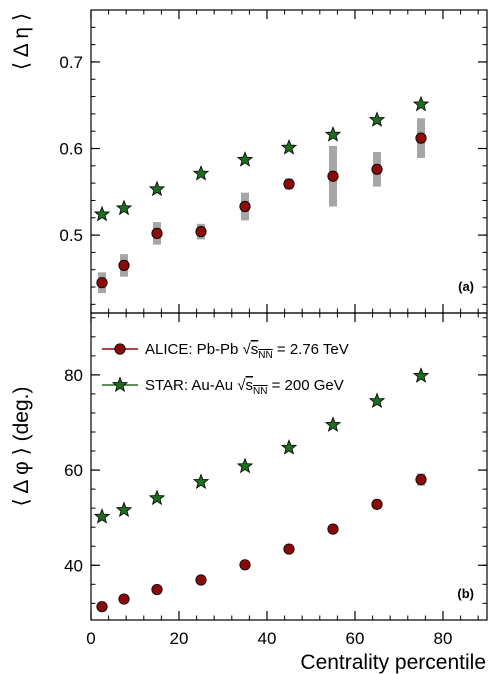 The image size is (491, 674). I want to click on legend-marker-alice, so click(120, 349).